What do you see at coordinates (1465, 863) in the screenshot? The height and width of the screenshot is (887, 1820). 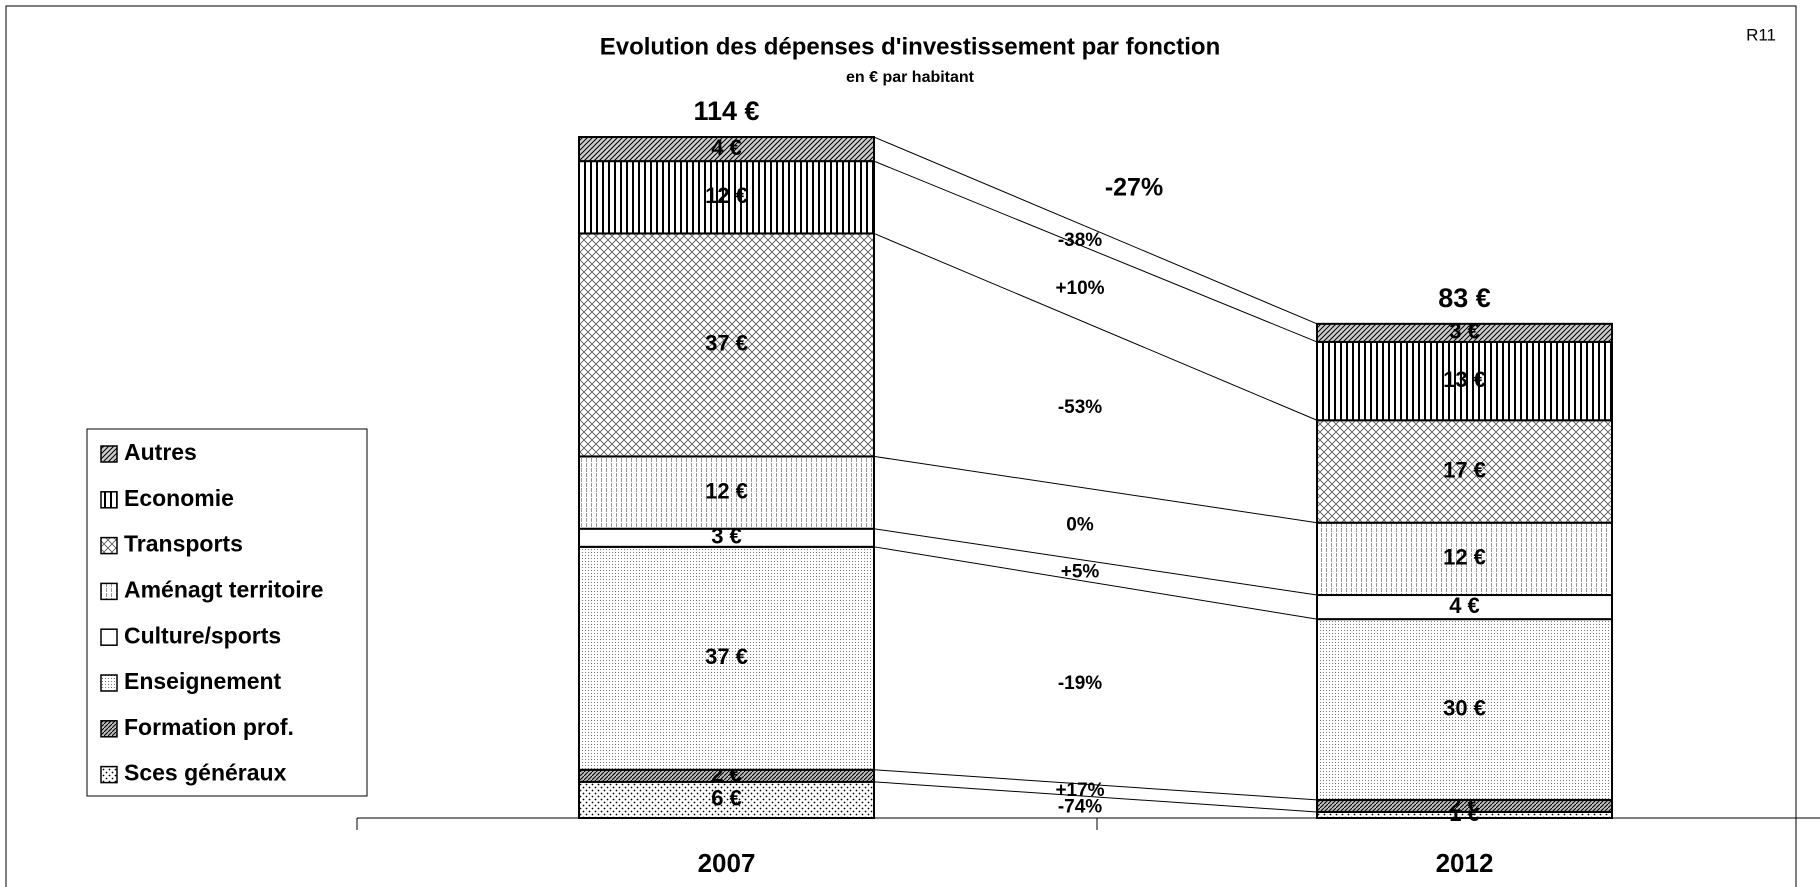 I see `x-tick-label: 2012` at bounding box center [1465, 863].